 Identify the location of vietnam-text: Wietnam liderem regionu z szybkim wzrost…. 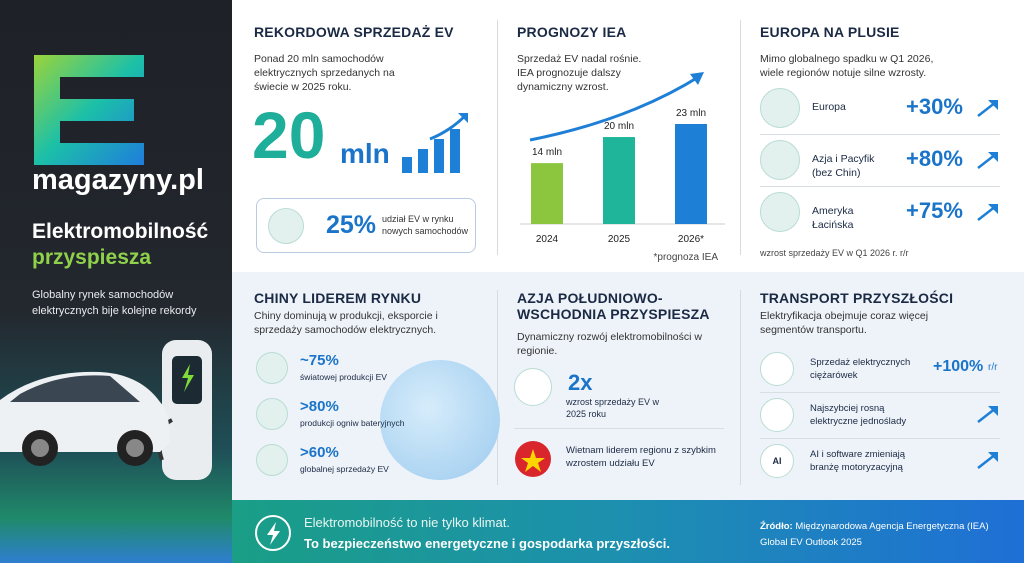
(641, 457).